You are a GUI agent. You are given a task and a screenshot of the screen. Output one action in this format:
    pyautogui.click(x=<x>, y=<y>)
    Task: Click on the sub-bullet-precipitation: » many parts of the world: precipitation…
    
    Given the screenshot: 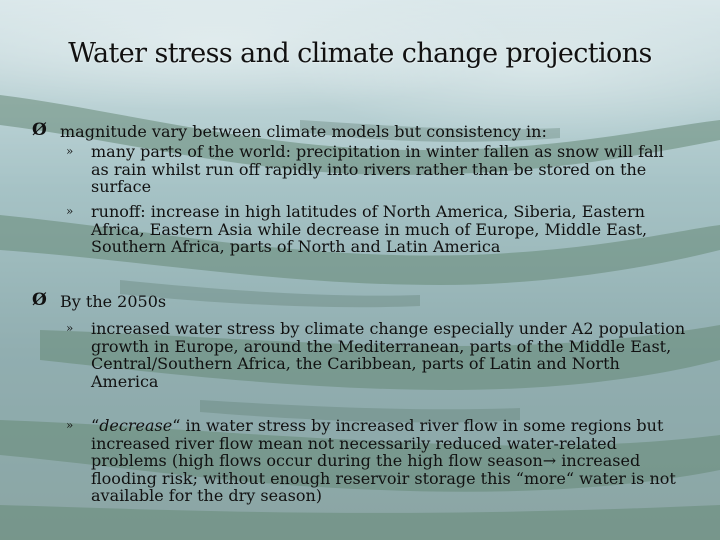 What is the action you would take?
    pyautogui.click(x=376, y=169)
    